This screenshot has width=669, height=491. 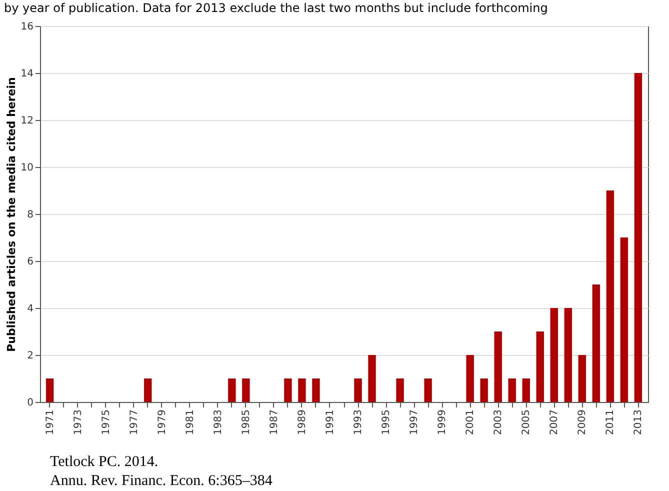 I want to click on x-tick-label: 2011, so click(x=610, y=422).